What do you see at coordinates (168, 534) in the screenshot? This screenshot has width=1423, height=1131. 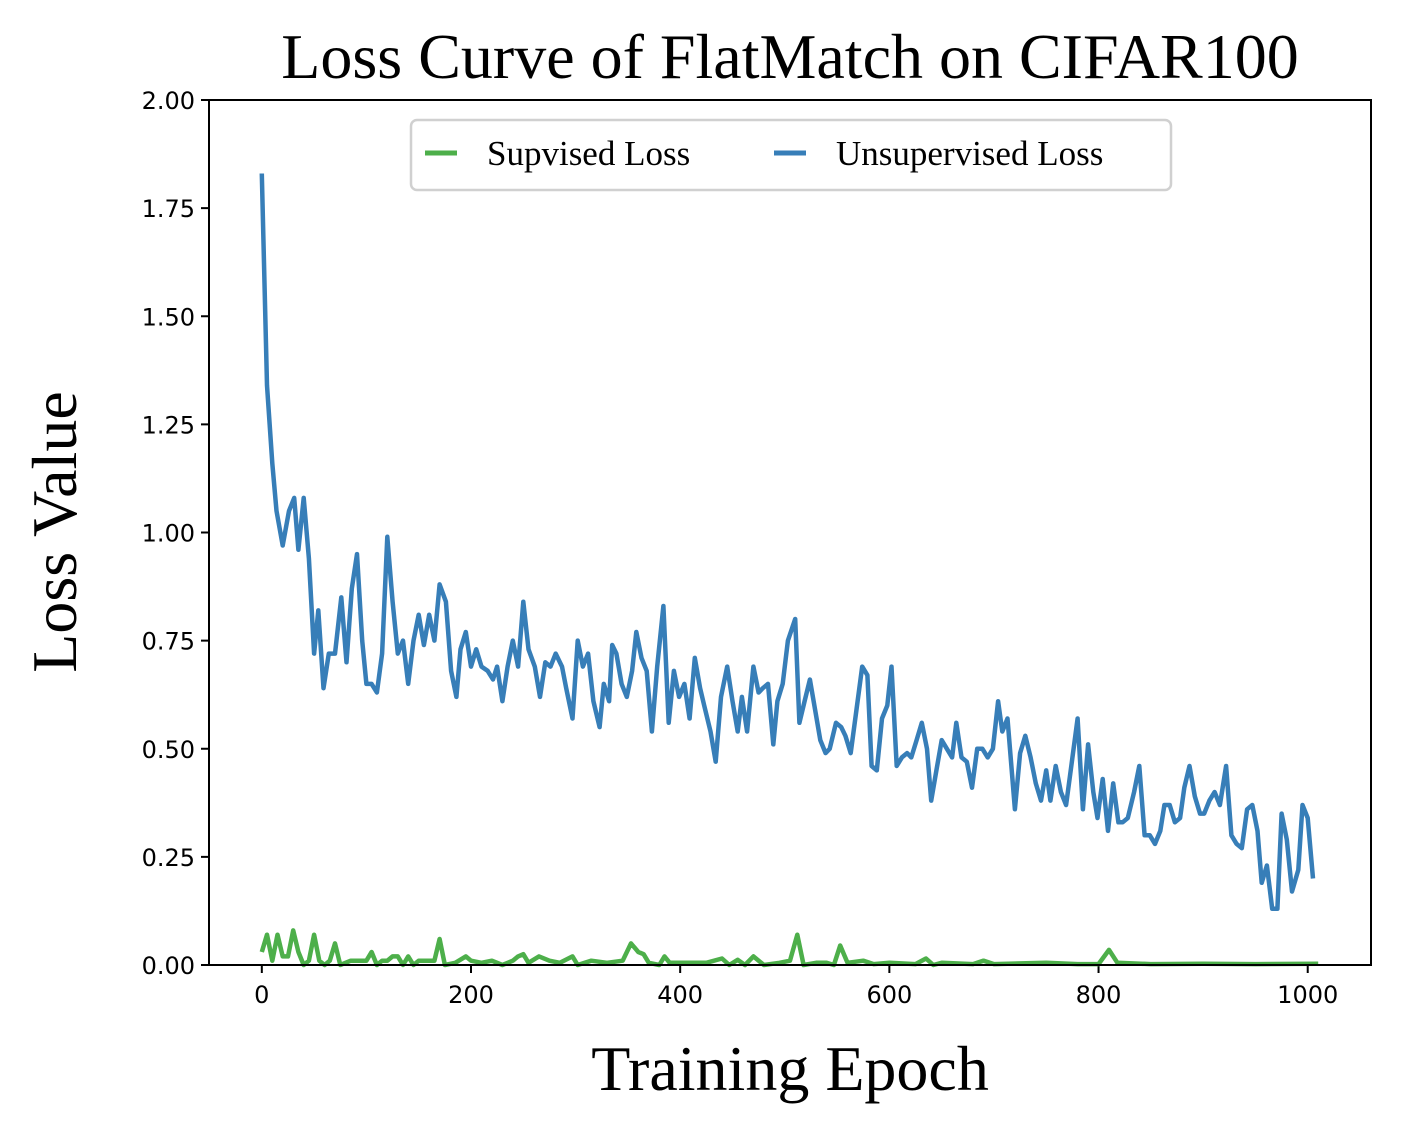 I see `y-tick-label: 1.00` at bounding box center [168, 534].